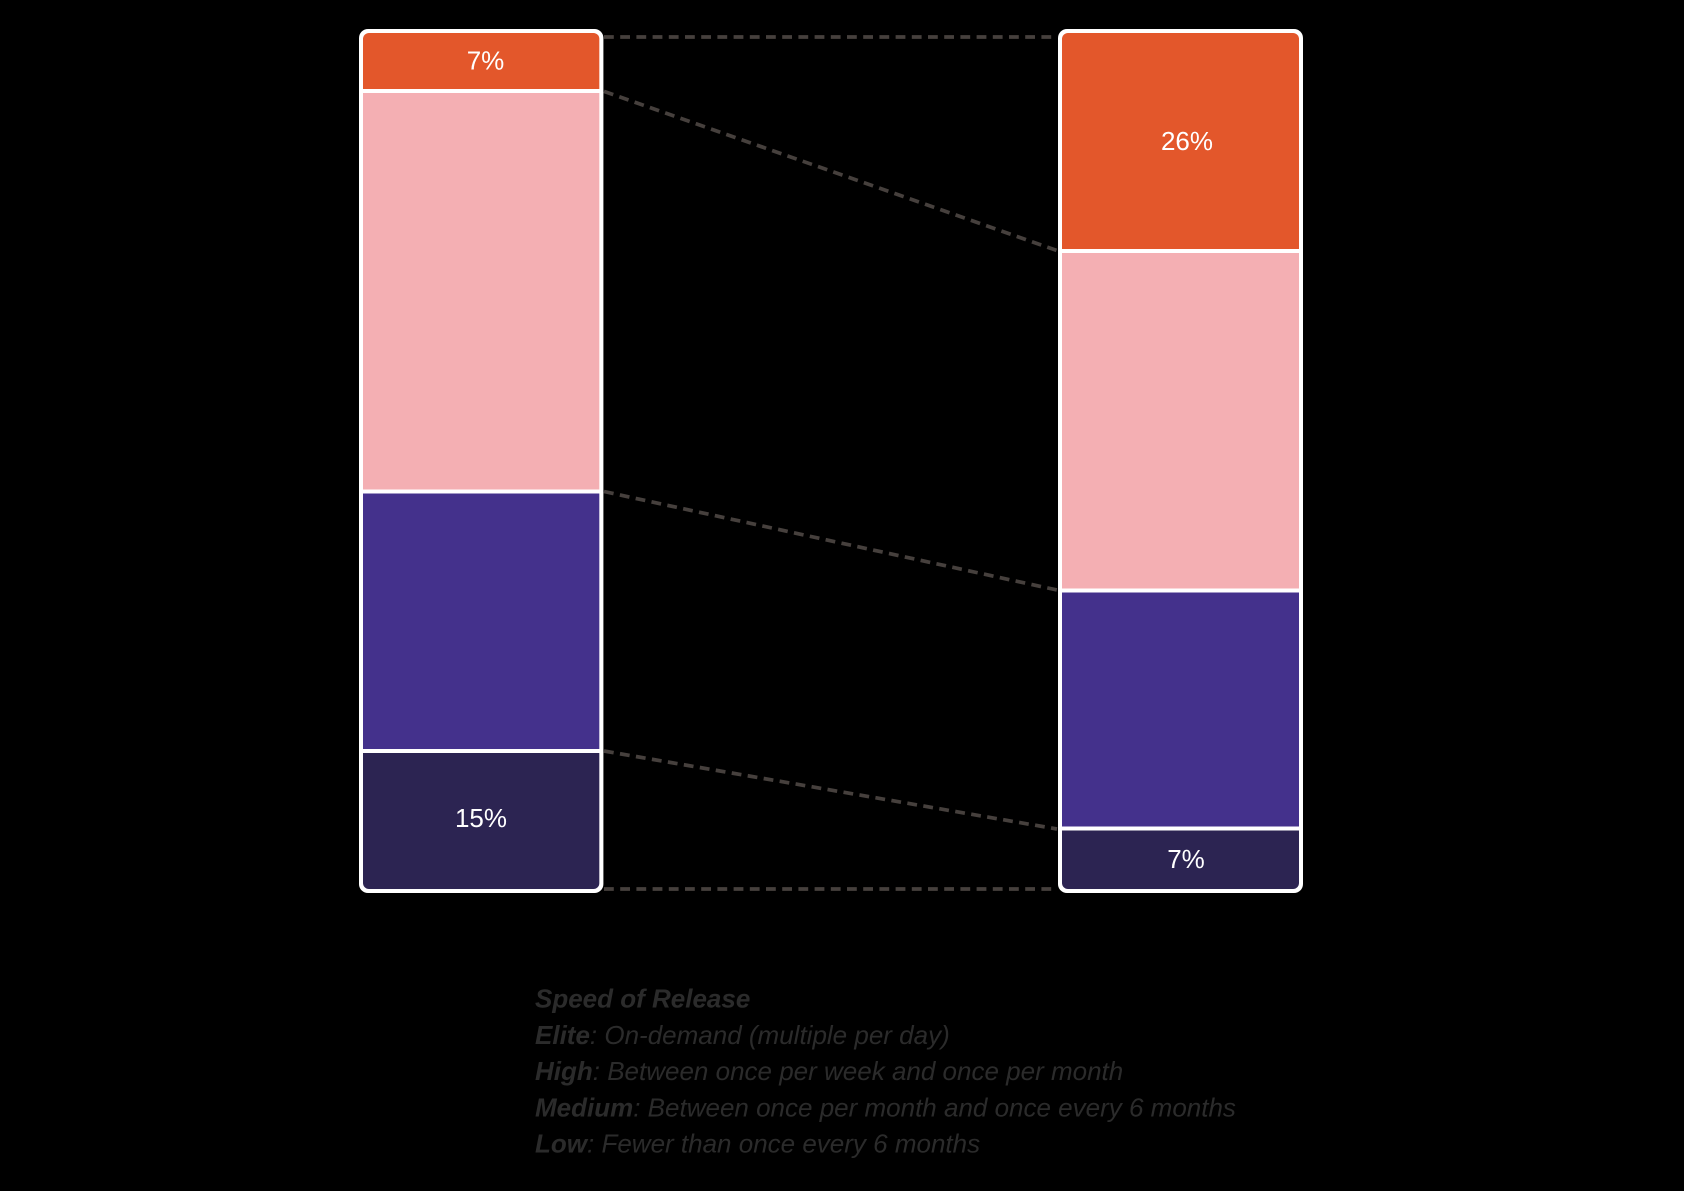  Describe the element at coordinates (1187, 141) in the screenshot. I see `svg-text: 26%` at that location.